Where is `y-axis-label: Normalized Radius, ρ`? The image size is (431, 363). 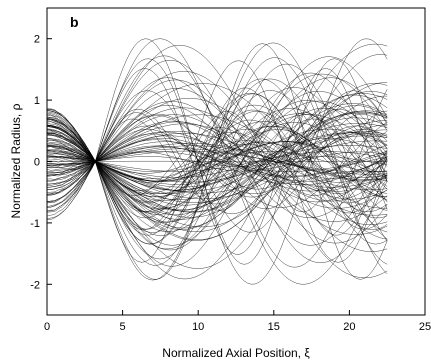 y-axis-label: Normalized Radius, ρ is located at coordinates (16, 160).